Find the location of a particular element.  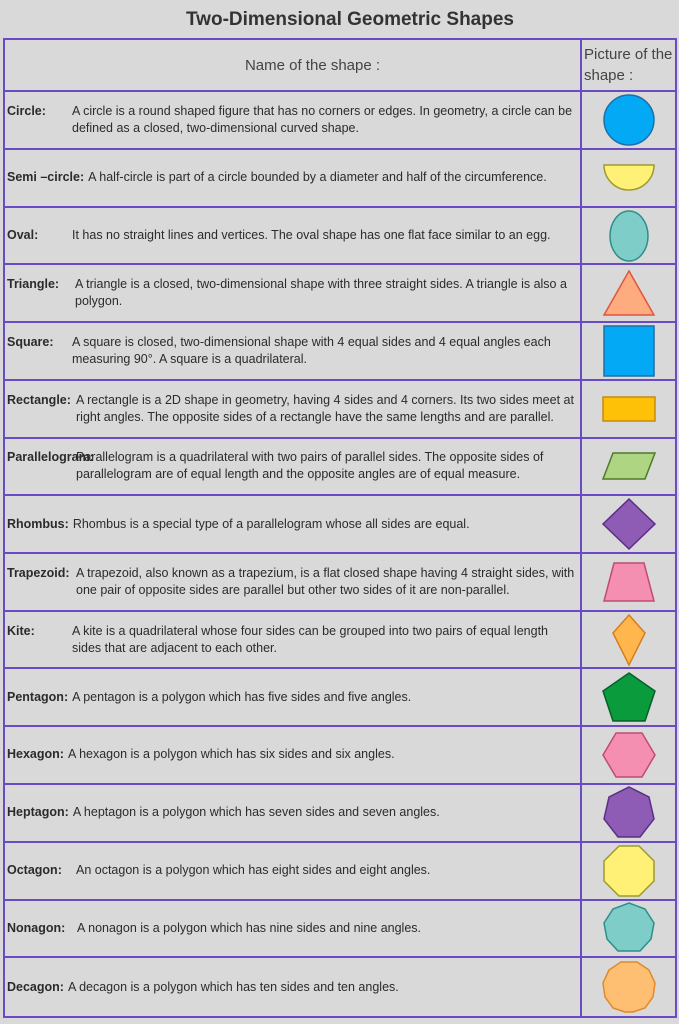

rectangle-icon is located at coordinates (628, 408).